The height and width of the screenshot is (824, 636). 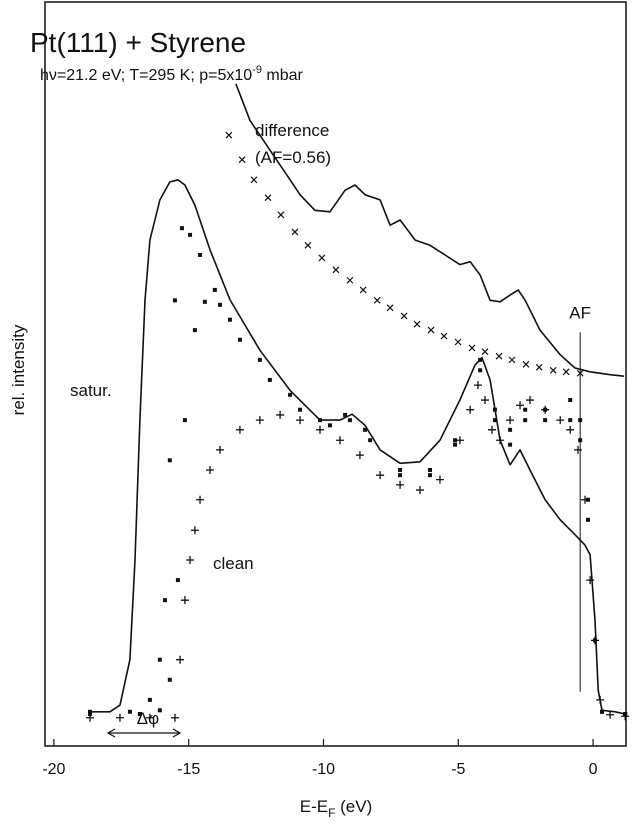 What do you see at coordinates (91, 390) in the screenshot?
I see `annotation: satur.` at bounding box center [91, 390].